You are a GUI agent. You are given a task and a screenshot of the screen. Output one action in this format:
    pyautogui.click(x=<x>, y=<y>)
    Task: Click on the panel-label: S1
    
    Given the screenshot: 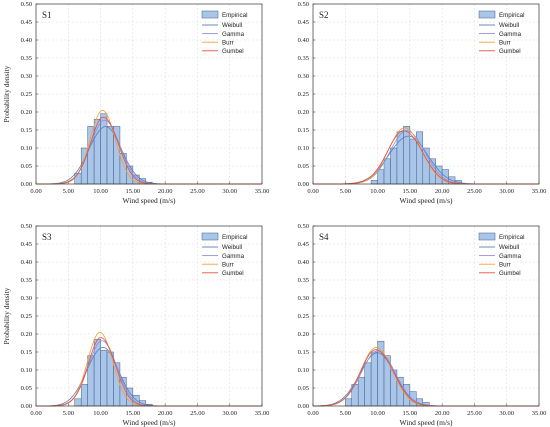 What is the action you would take?
    pyautogui.click(x=47, y=15)
    